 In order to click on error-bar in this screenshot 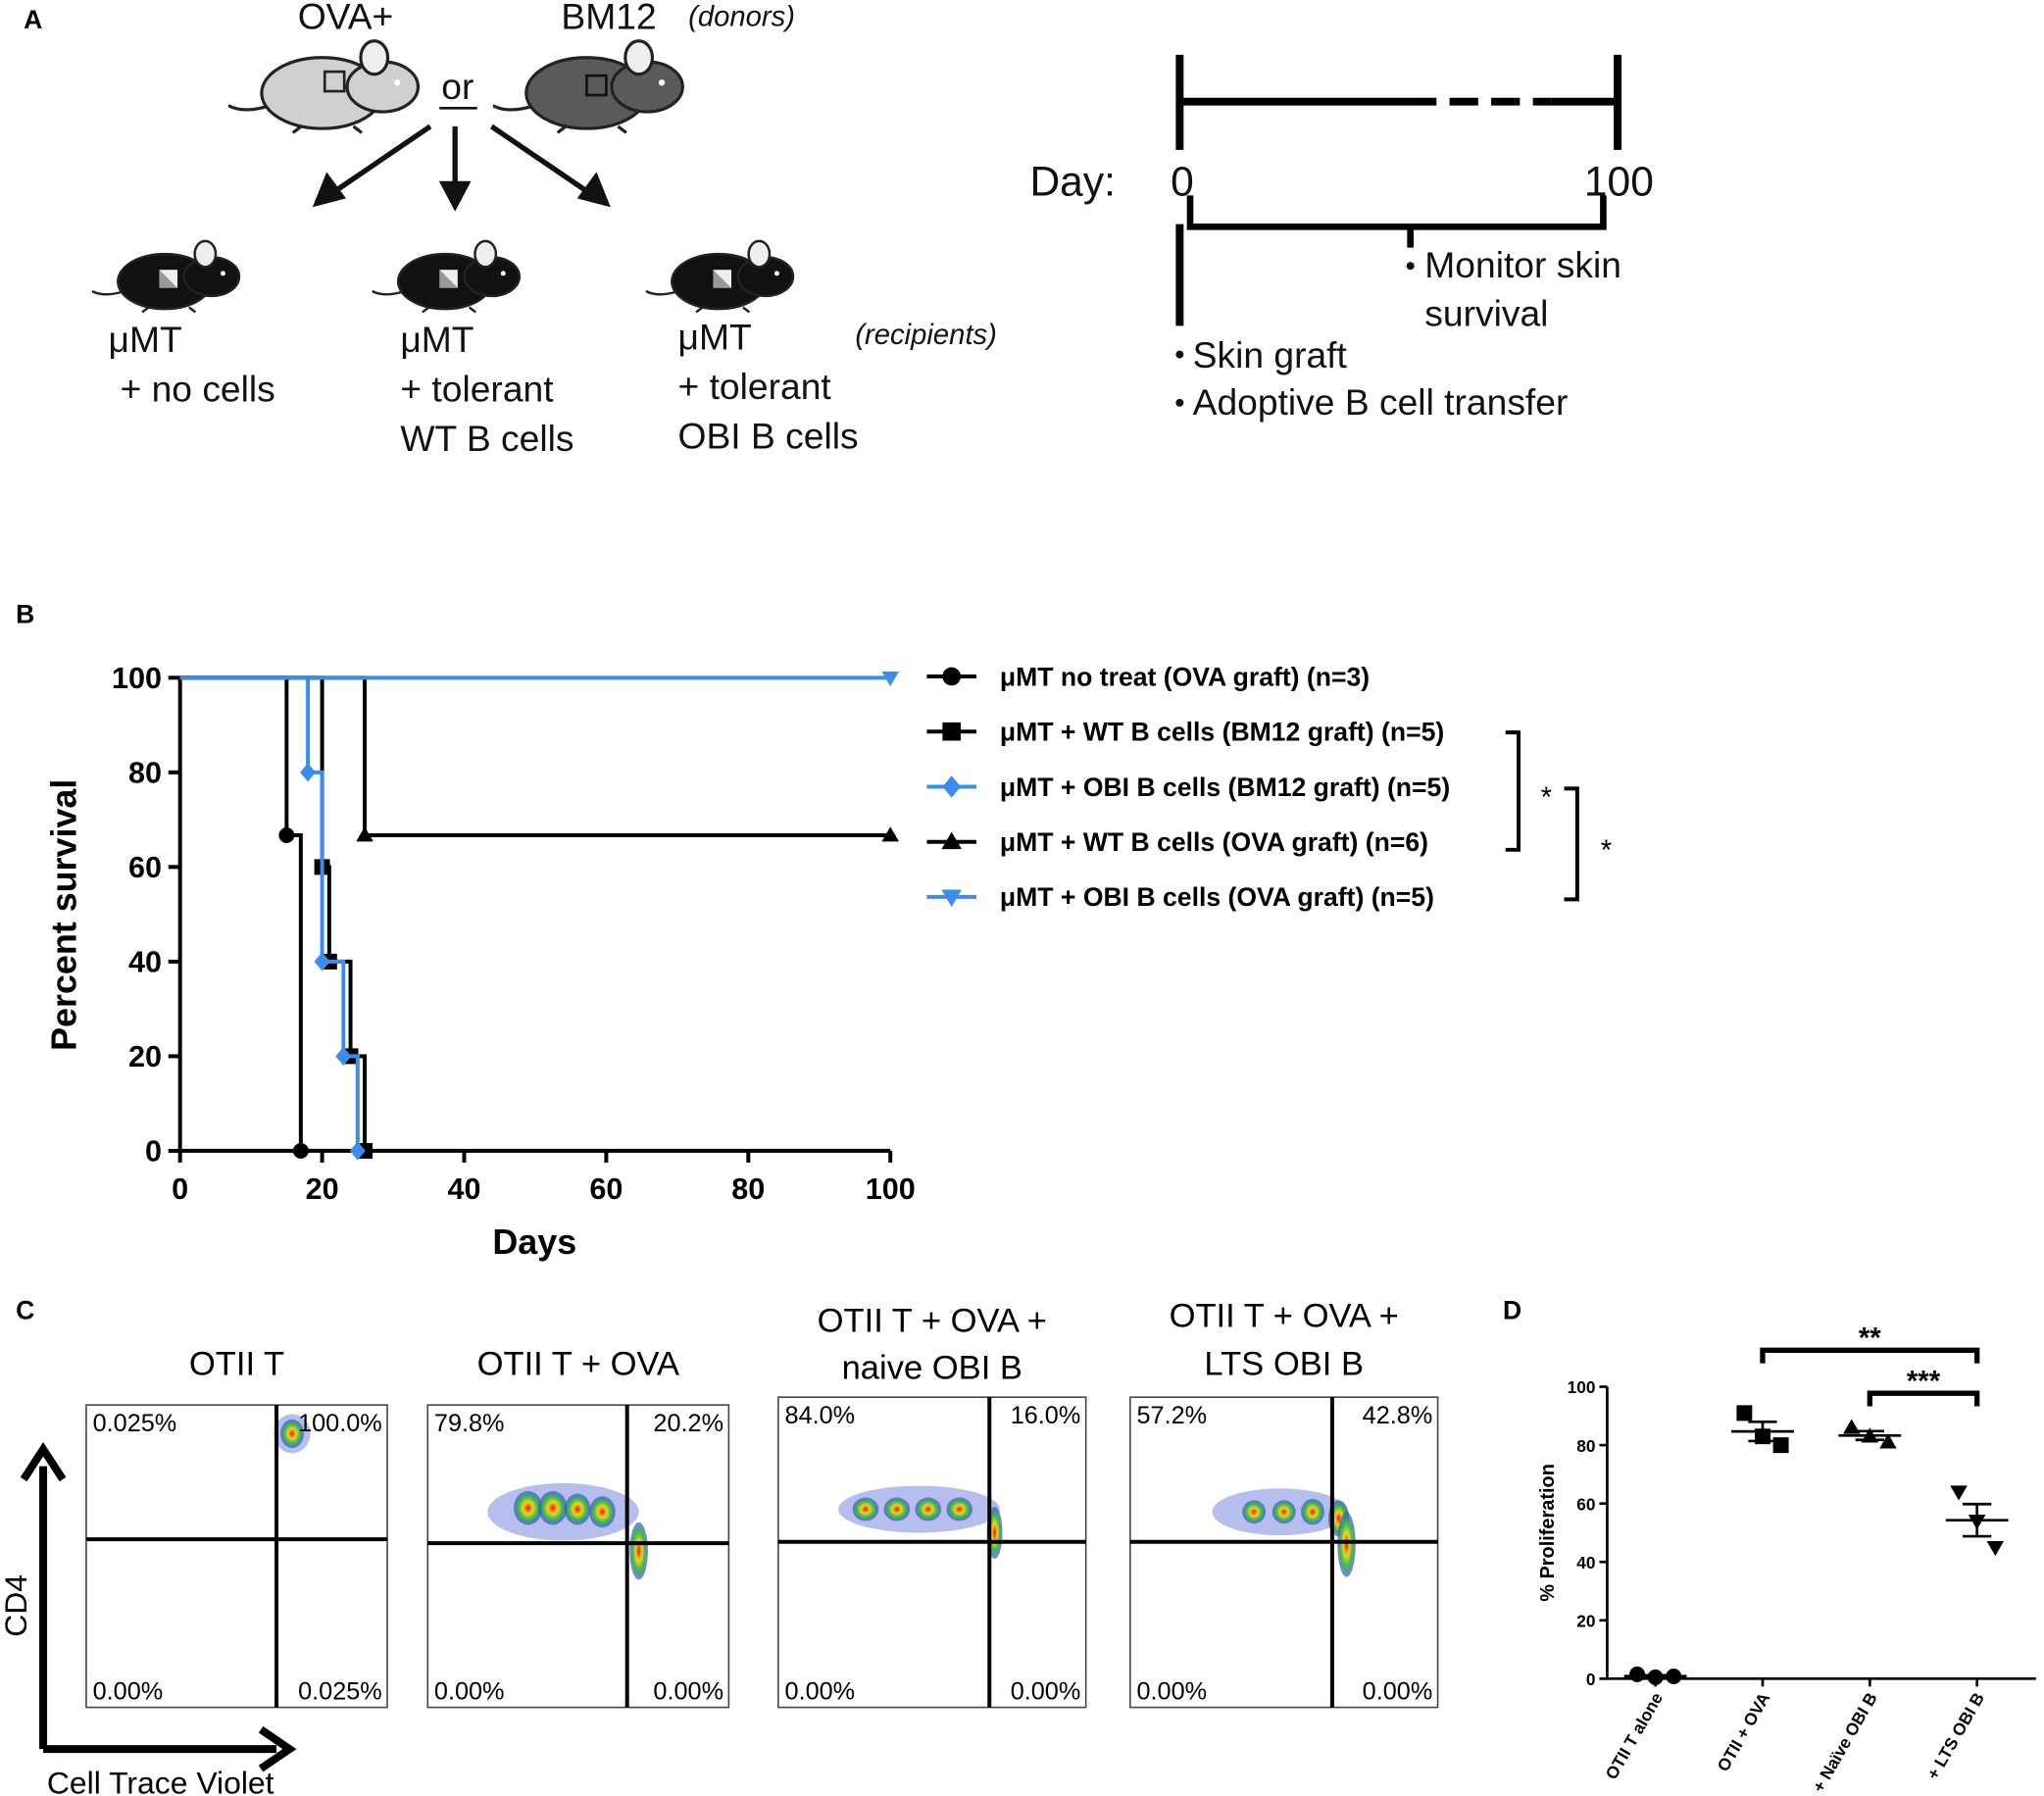, I will do `click(1977, 1520)`.